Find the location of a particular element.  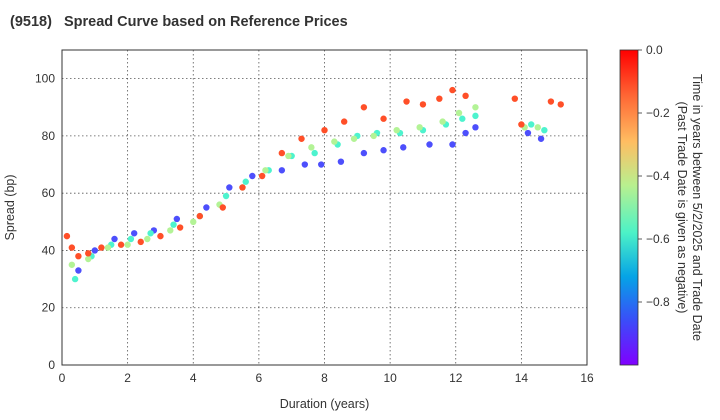

x-tick-label: 8 is located at coordinates (324, 378).